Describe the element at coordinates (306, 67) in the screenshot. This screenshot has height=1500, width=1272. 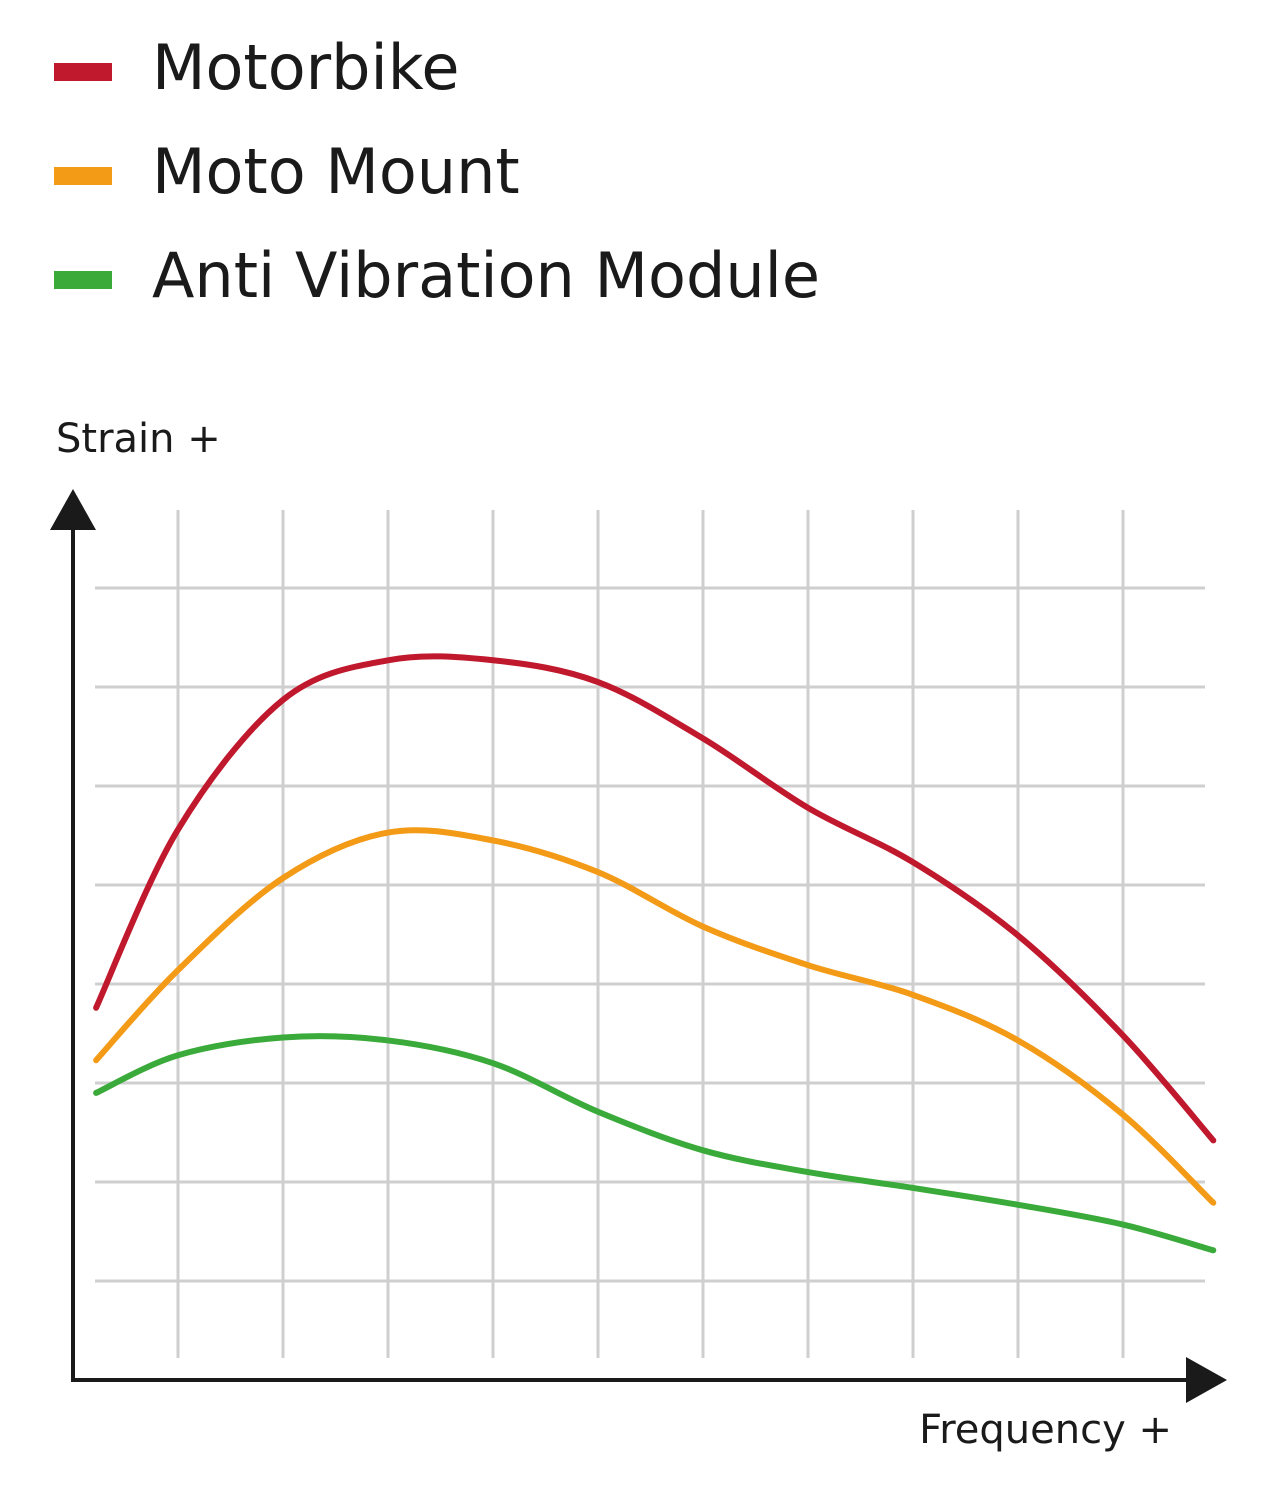
I see `legend-label: Motorbike` at that location.